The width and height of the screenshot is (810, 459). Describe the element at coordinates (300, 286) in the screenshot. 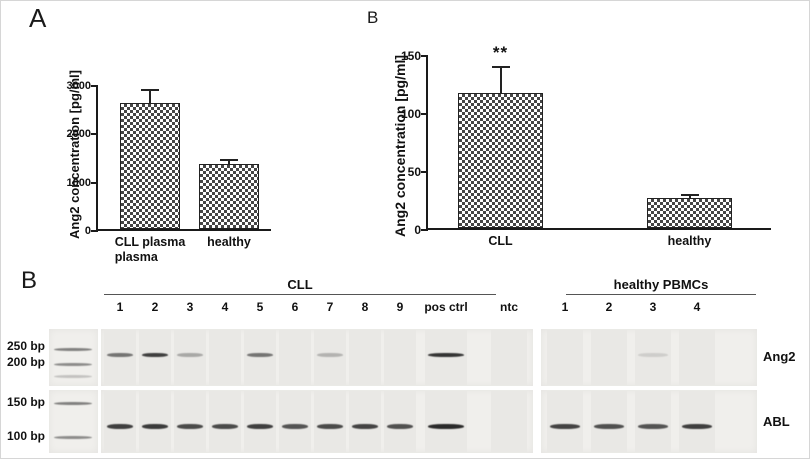

I see `gel-group-cll: CLL` at that location.